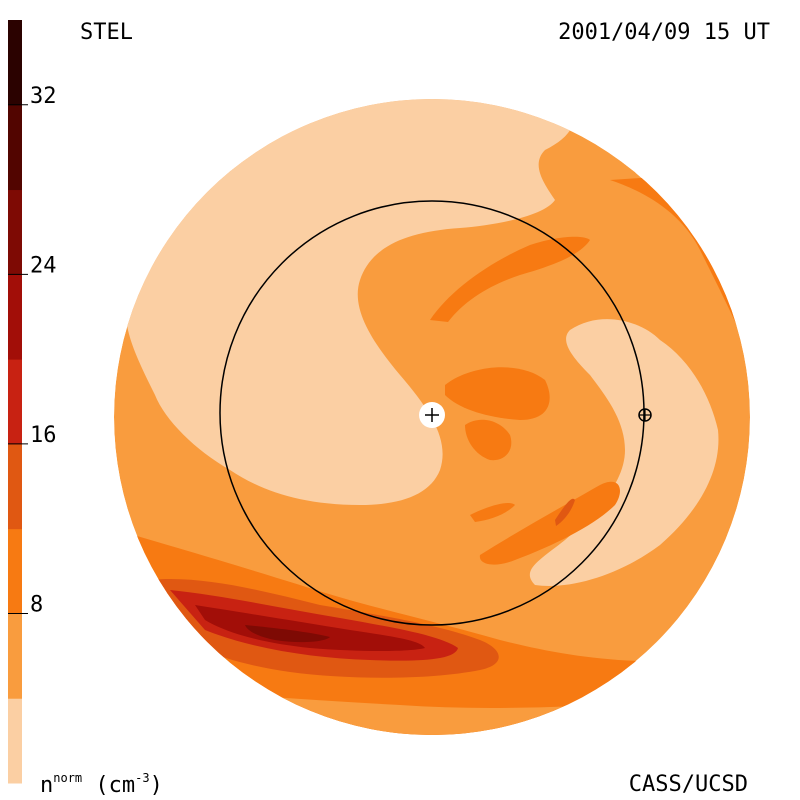  Describe the element at coordinates (565, 512) in the screenshot. I see `contour-dark-se` at that location.